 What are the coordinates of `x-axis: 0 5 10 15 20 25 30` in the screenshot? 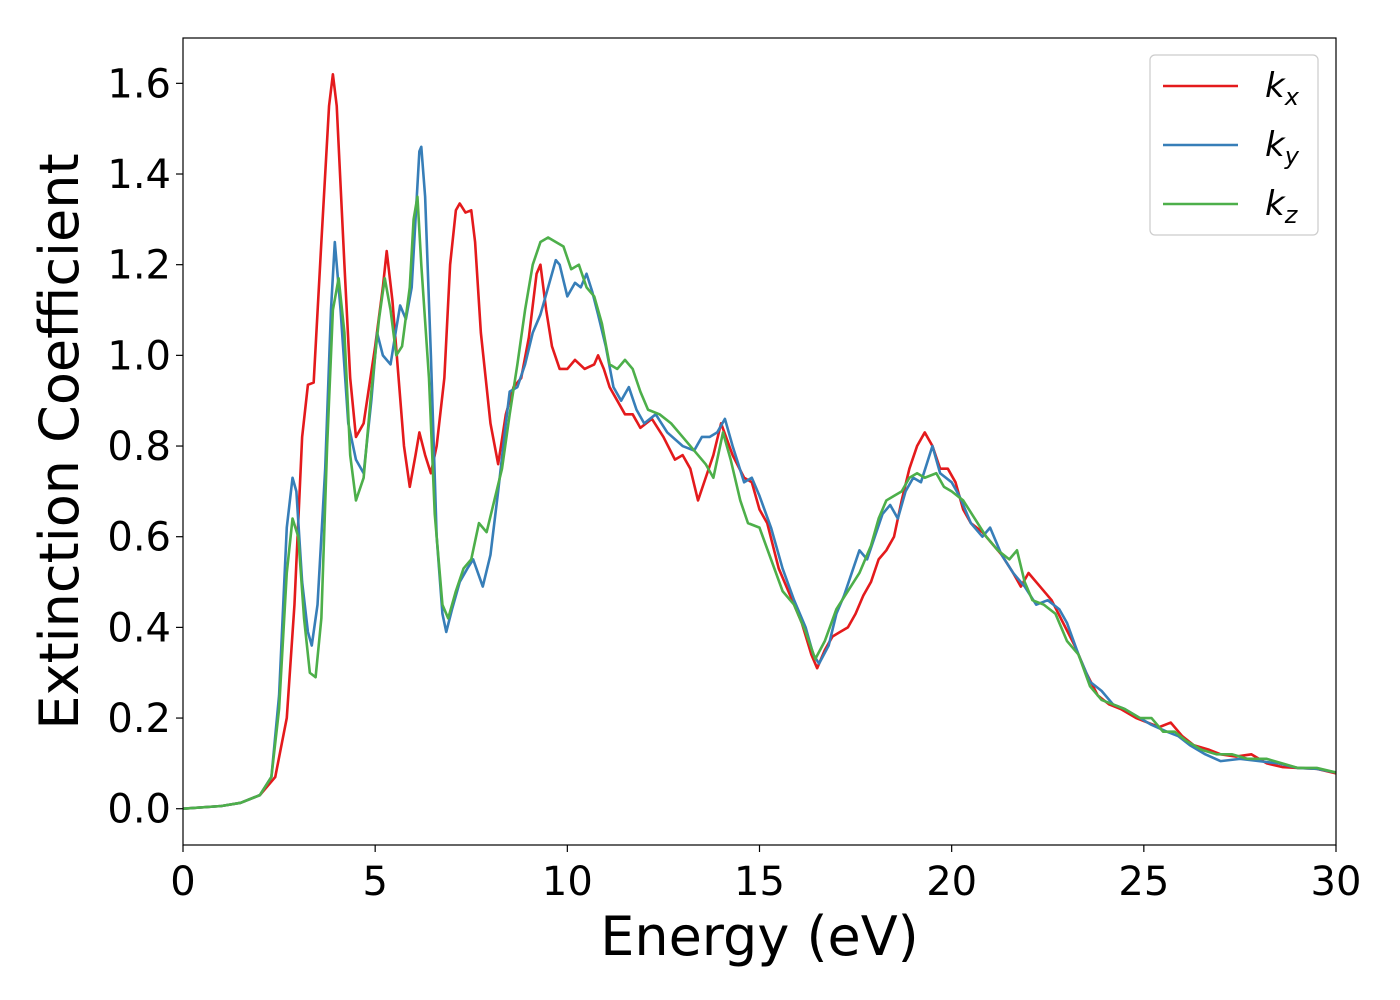 It's located at (765, 875).